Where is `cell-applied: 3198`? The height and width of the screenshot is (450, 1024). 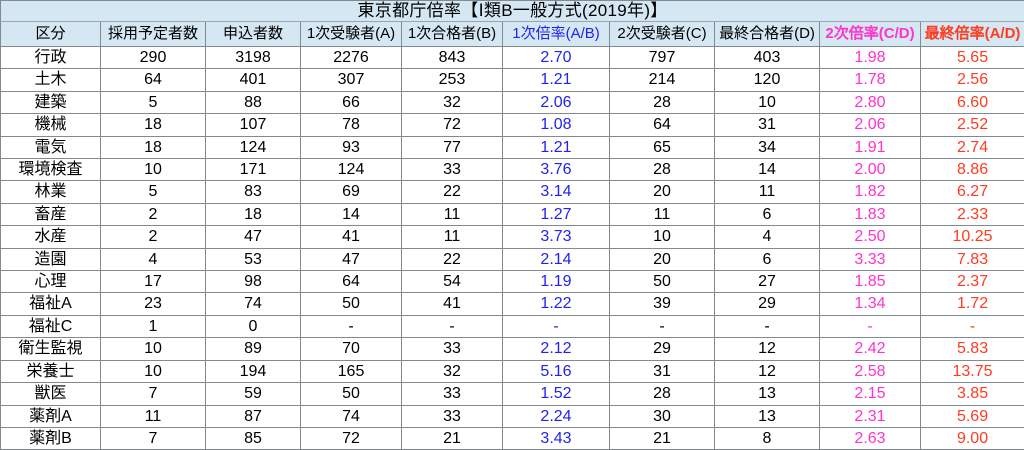 cell-applied: 3198 is located at coordinates (253, 58).